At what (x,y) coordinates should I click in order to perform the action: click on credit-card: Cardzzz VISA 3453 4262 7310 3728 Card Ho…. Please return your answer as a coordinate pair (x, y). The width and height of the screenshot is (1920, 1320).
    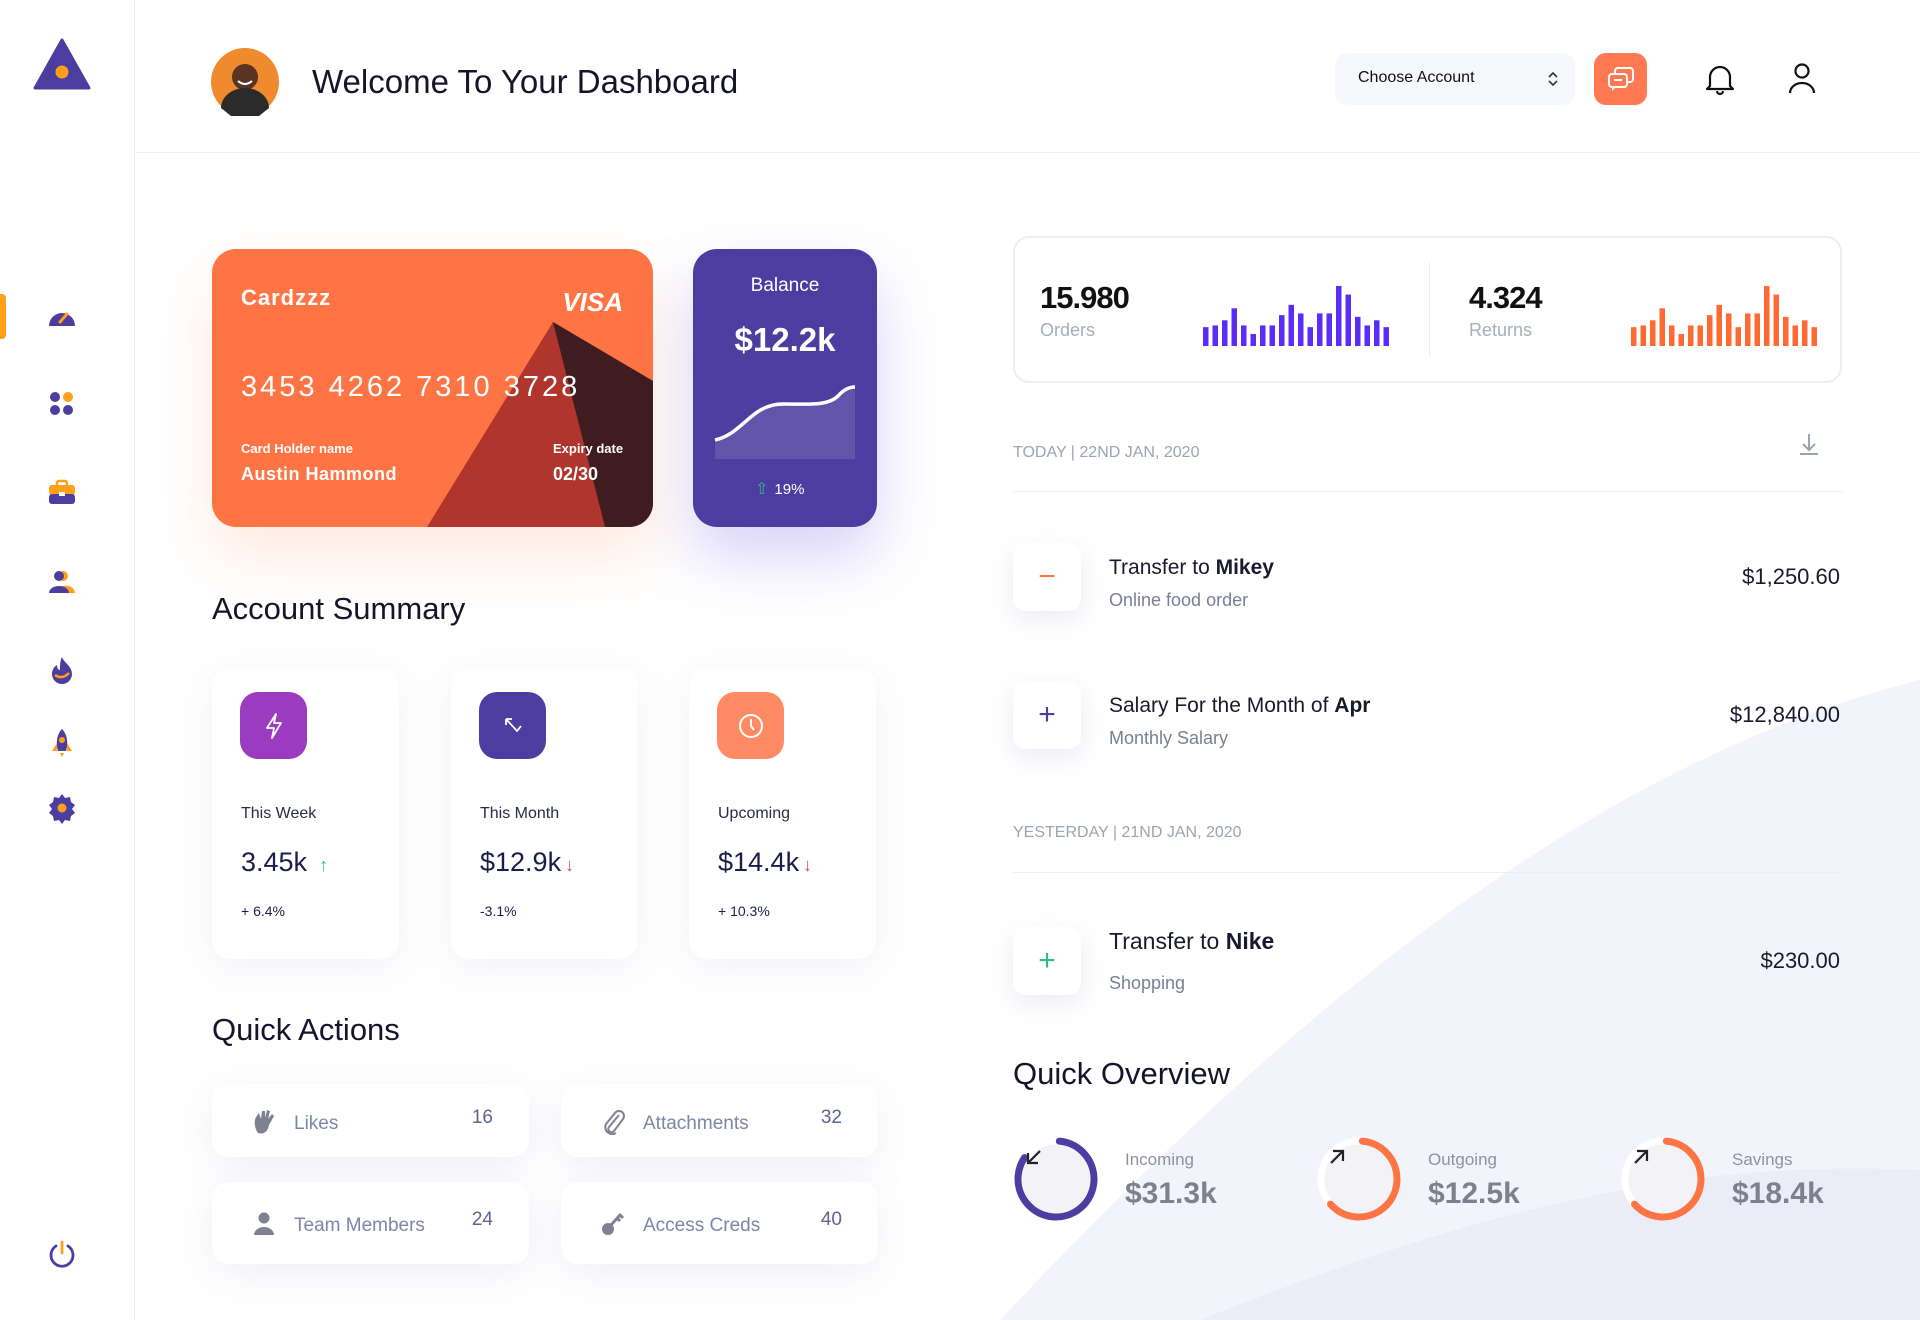
    Looking at the image, I should click on (432, 388).